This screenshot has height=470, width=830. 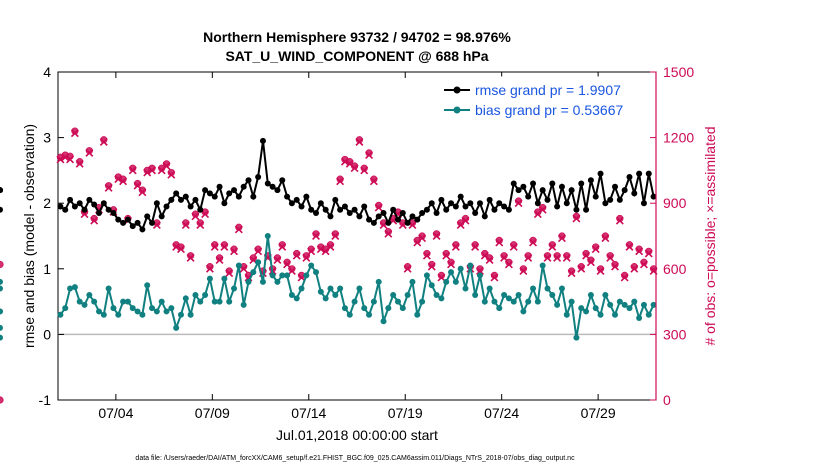 I want to click on x-axis-label: Jul.01,2018 00:00:00 start, so click(x=357, y=435).